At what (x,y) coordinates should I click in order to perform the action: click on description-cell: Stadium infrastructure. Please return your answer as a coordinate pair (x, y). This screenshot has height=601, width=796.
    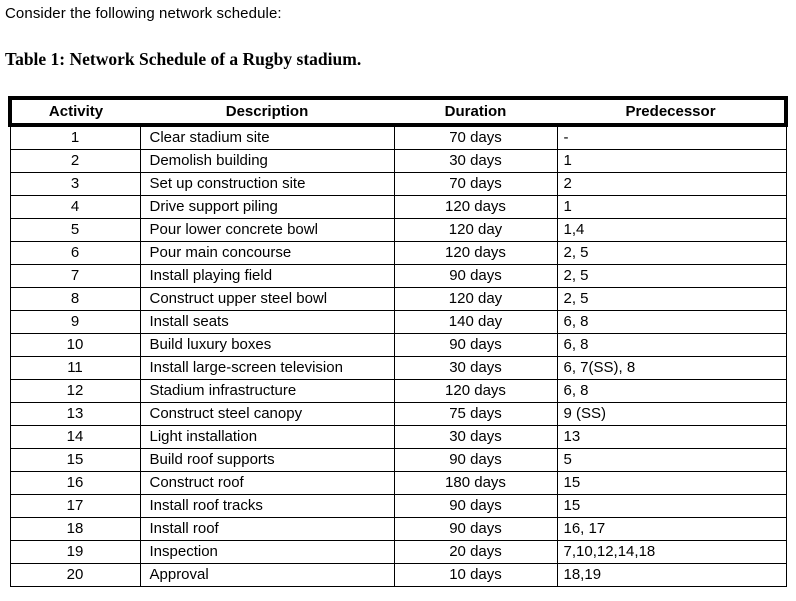
    Looking at the image, I should click on (267, 391).